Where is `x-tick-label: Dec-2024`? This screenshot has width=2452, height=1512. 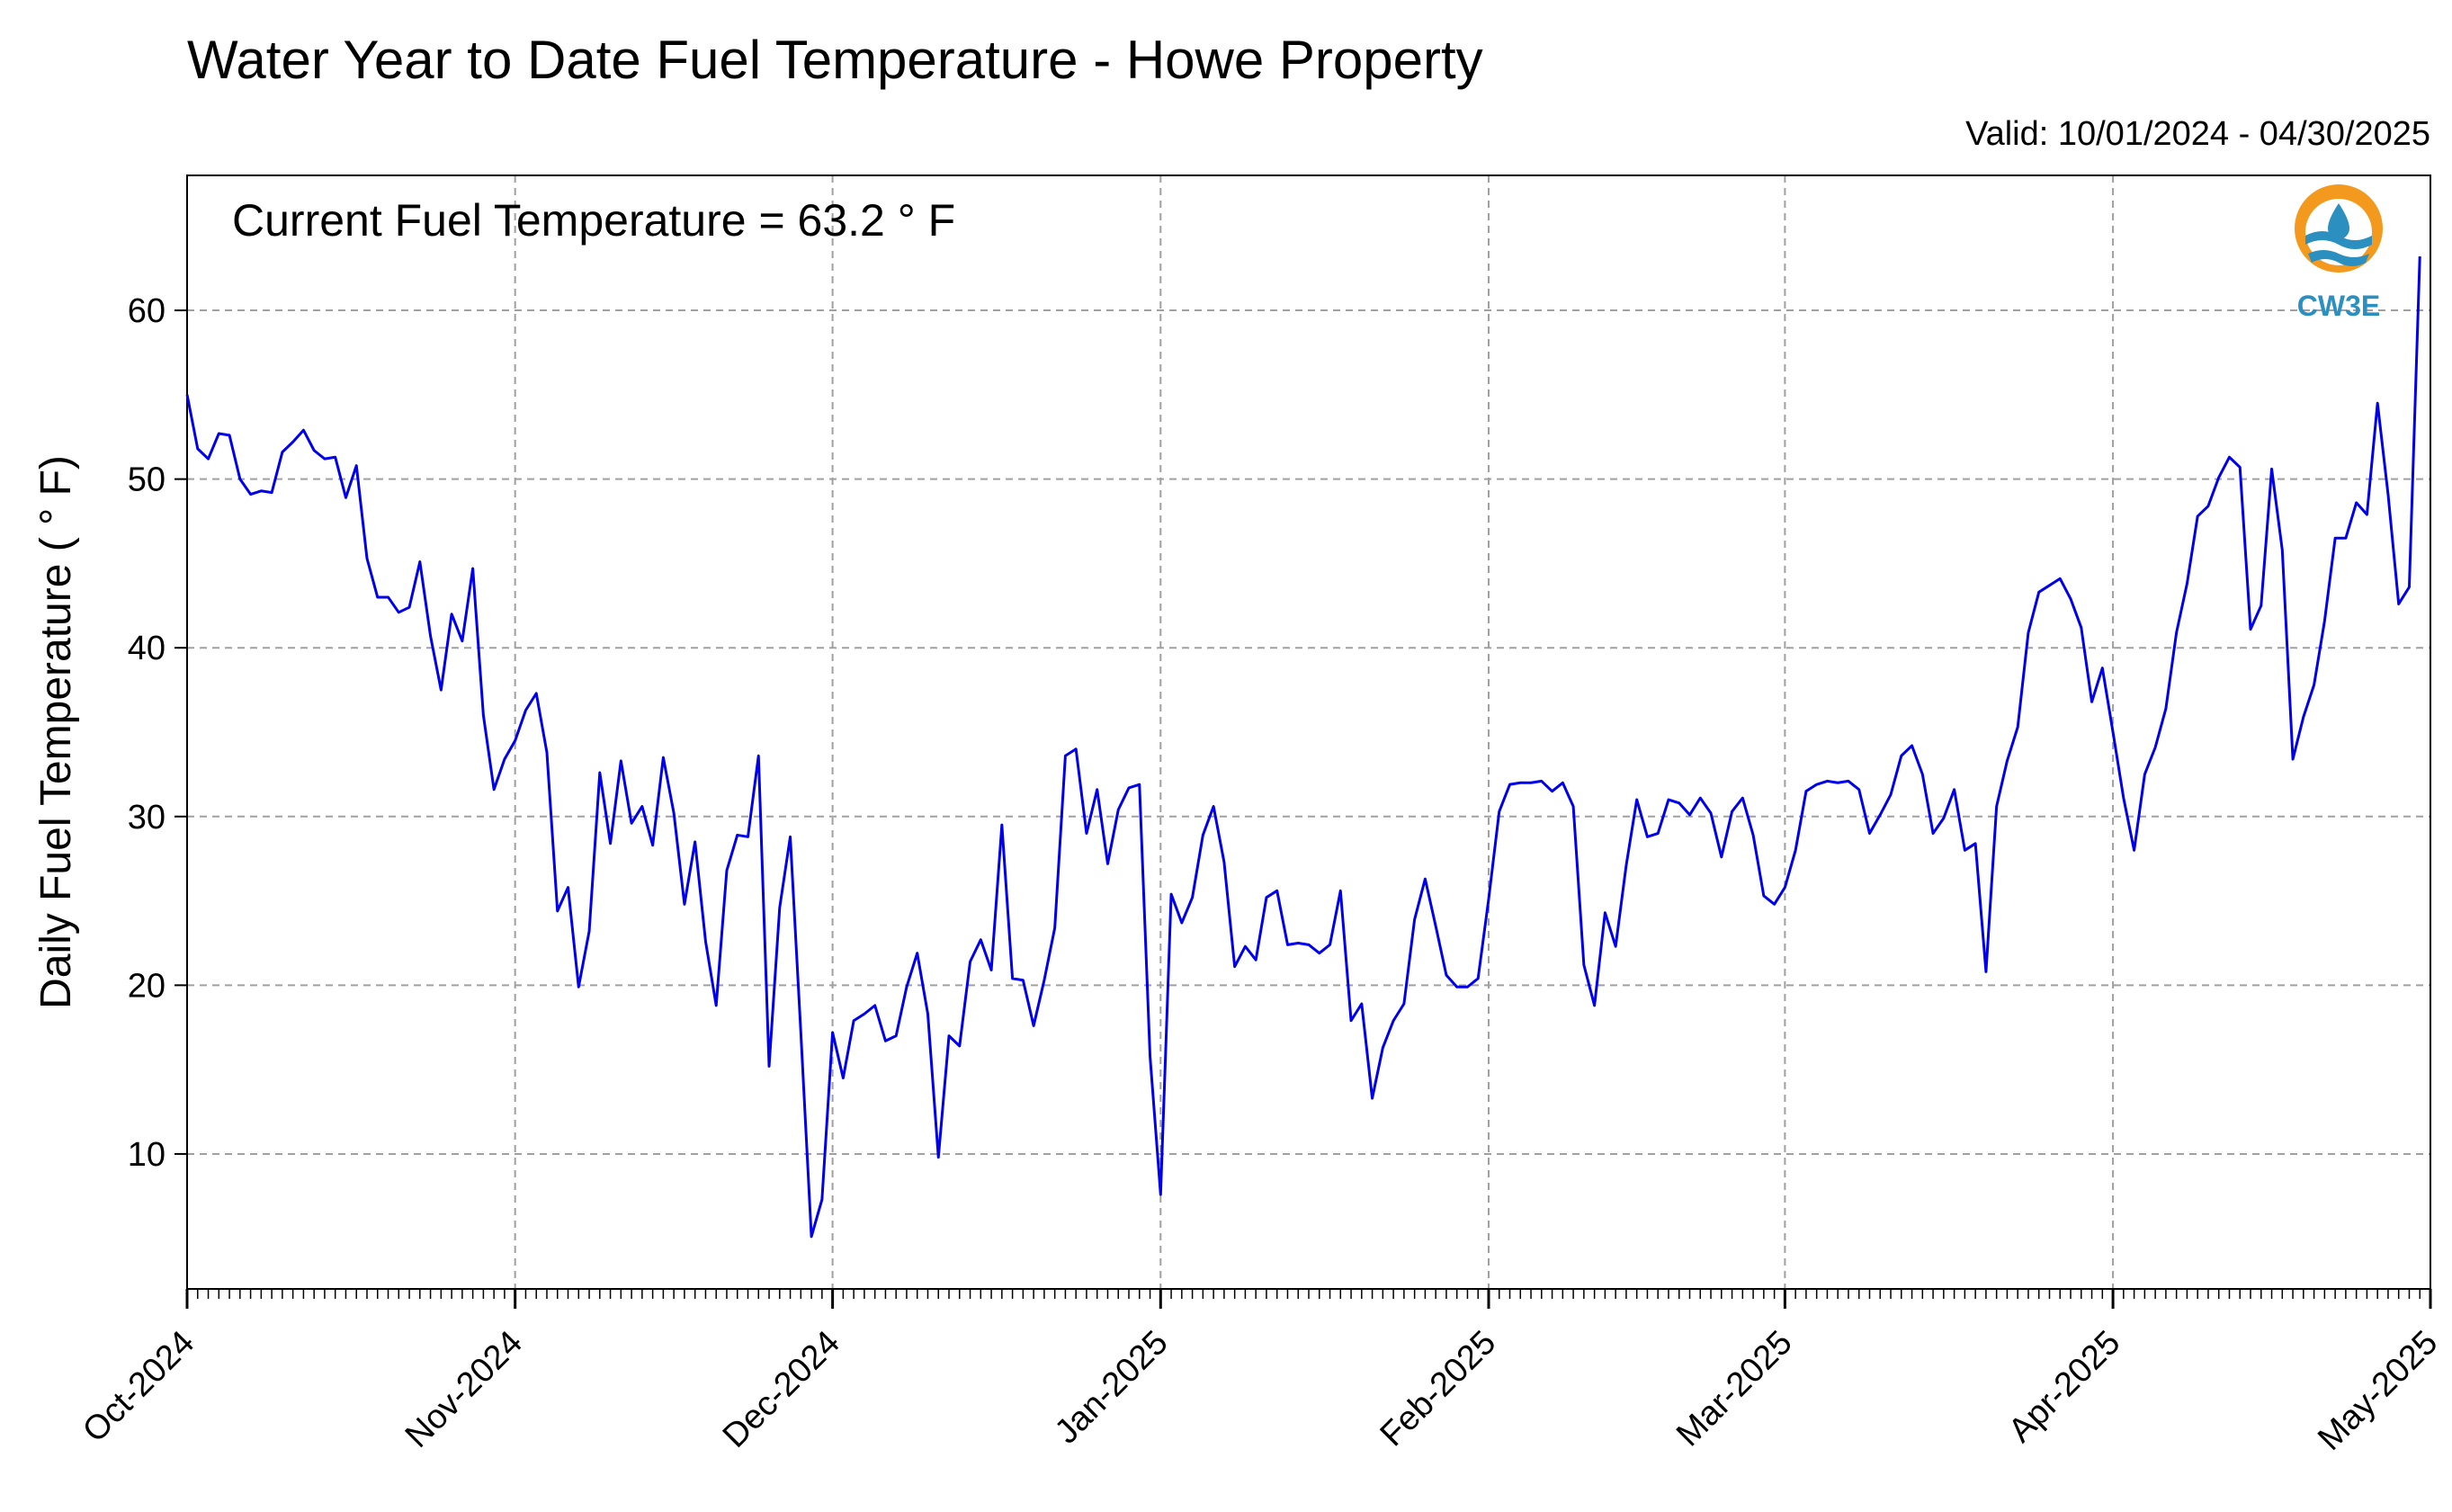
x-tick-label: Dec-2024 is located at coordinates (781, 1389).